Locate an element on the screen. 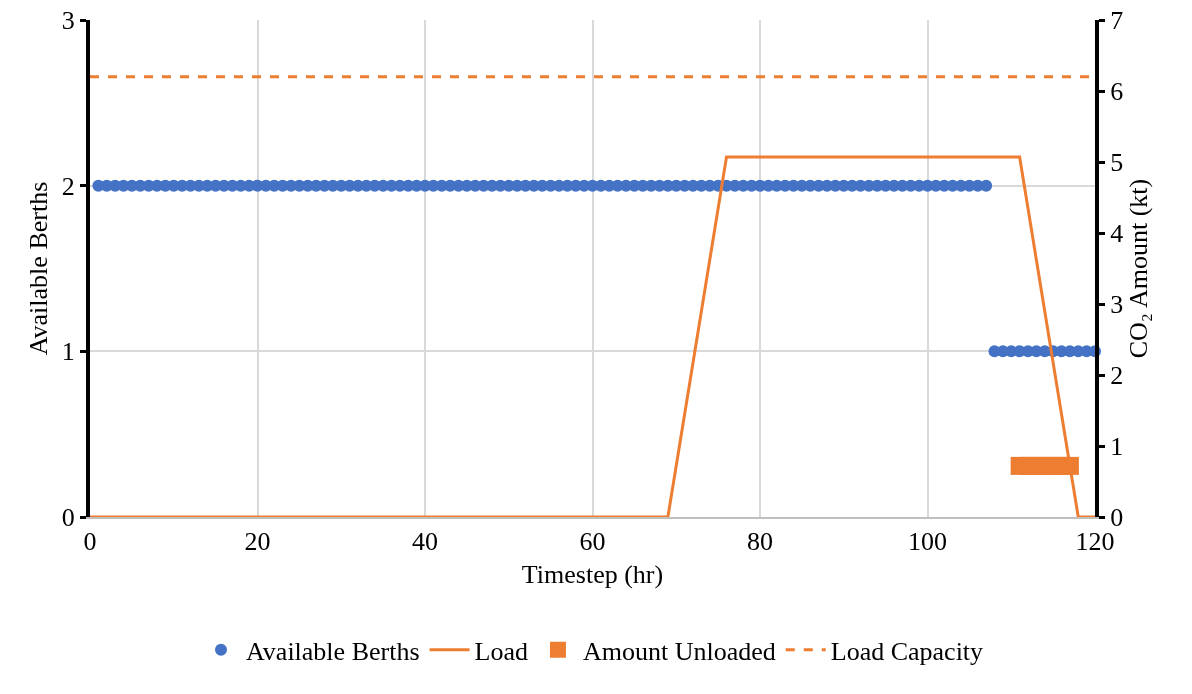  x-tick-label: 0 is located at coordinates (90, 542).